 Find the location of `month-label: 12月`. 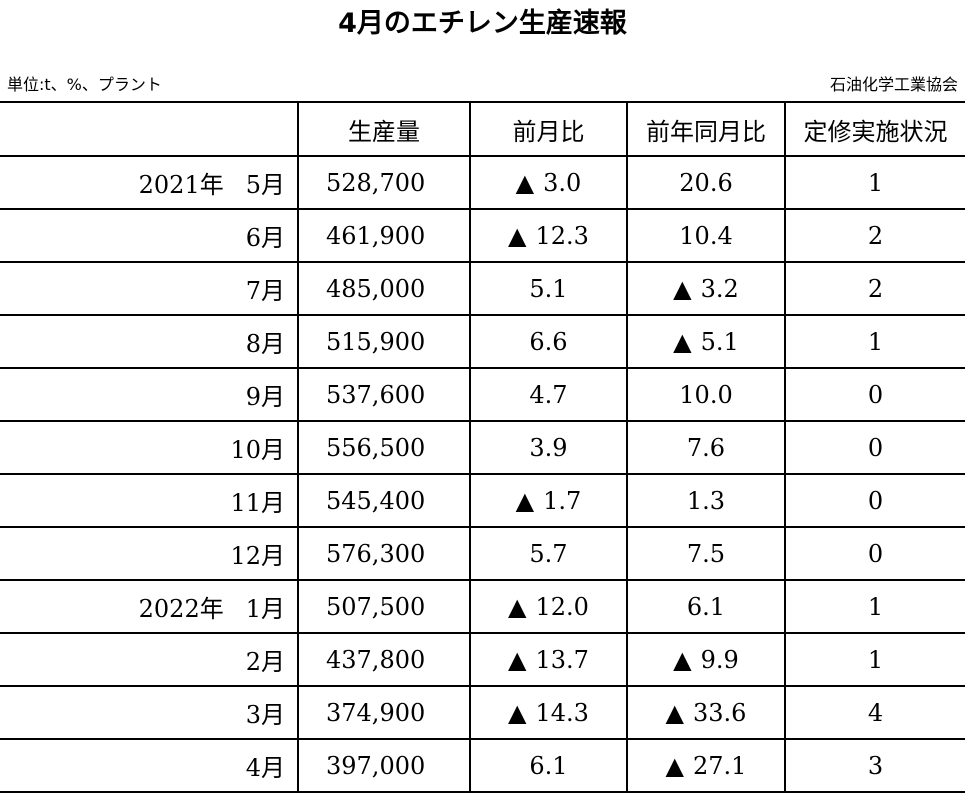

month-label: 12月 is located at coordinates (257, 556).